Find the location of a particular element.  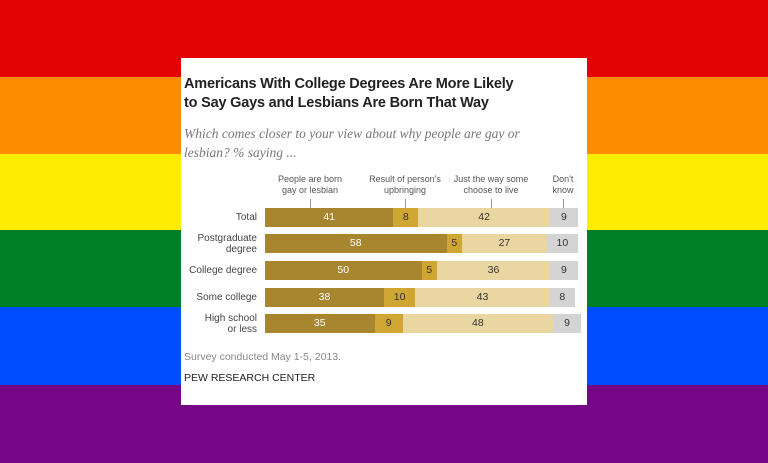

legend-label: Don't know is located at coordinates (563, 184).